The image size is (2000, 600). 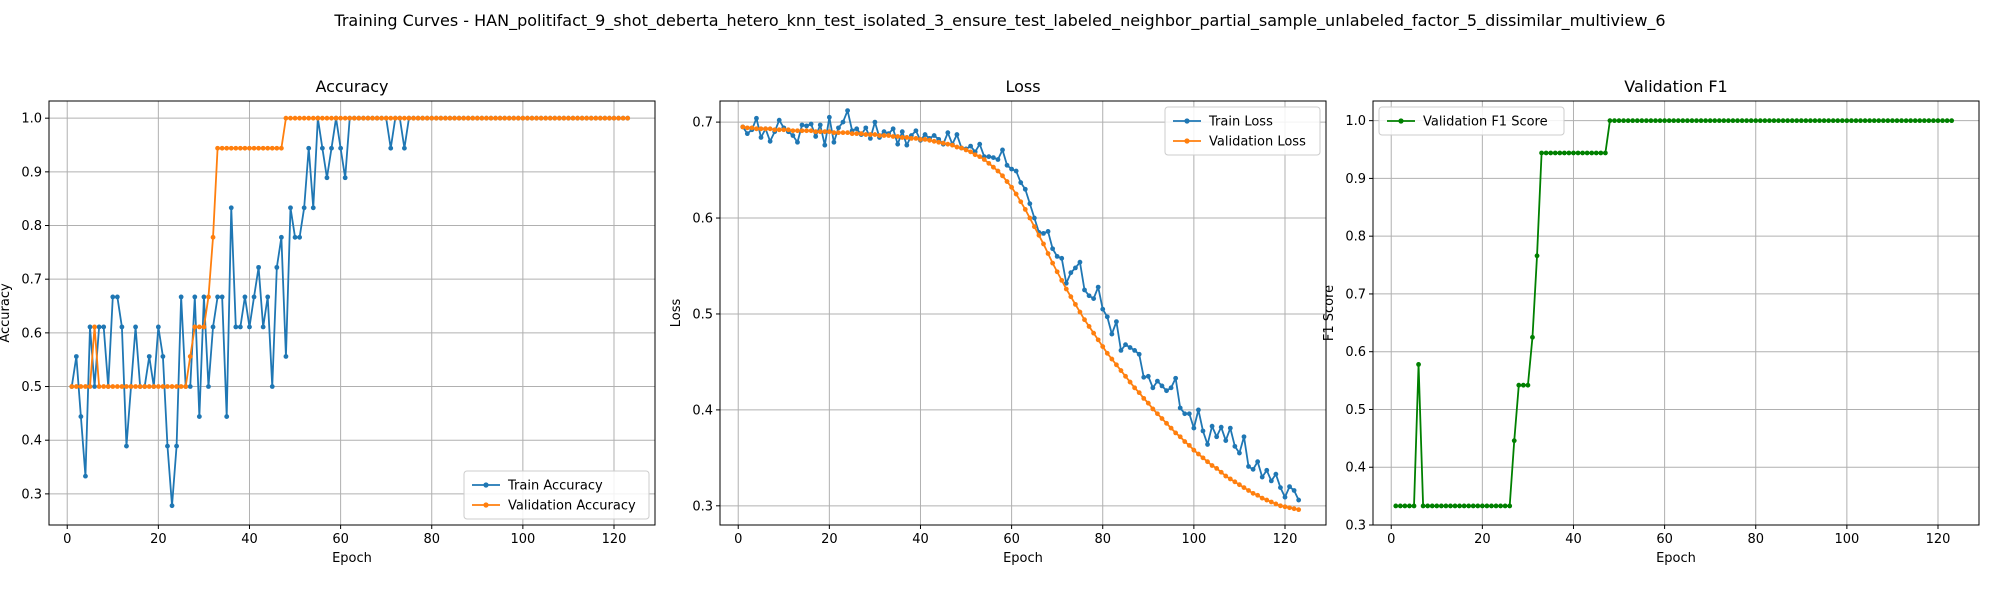 What do you see at coordinates (1755, 539) in the screenshot?
I see `x-tick-label: 80` at bounding box center [1755, 539].